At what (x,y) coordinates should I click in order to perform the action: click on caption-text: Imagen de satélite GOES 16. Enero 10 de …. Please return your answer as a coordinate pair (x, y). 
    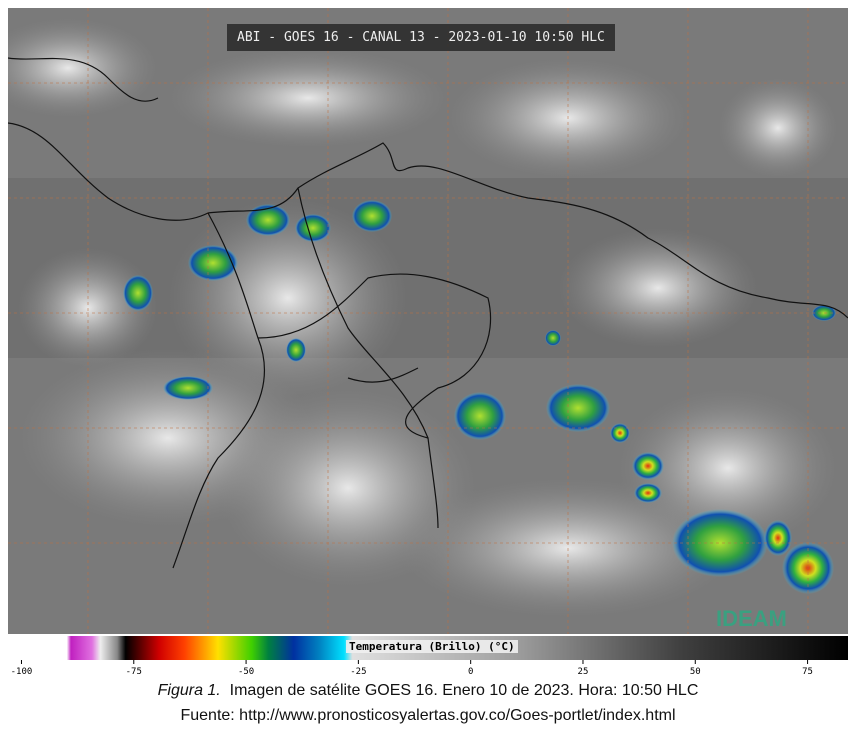
    Looking at the image, I should click on (464, 690).